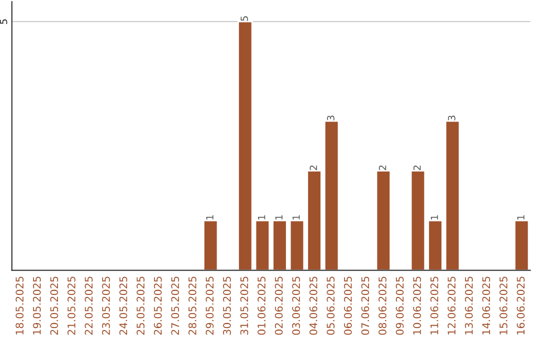  Describe the element at coordinates (330, 305) in the screenshot. I see `x-tick-label: 05.06.2025` at that location.